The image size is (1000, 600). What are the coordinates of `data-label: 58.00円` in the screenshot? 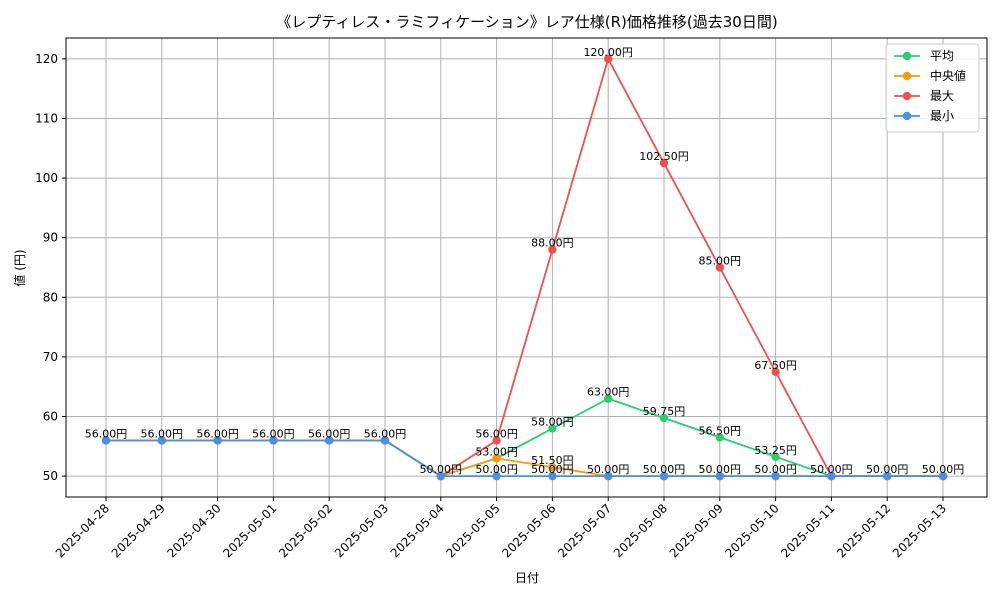 It's located at (552, 421).